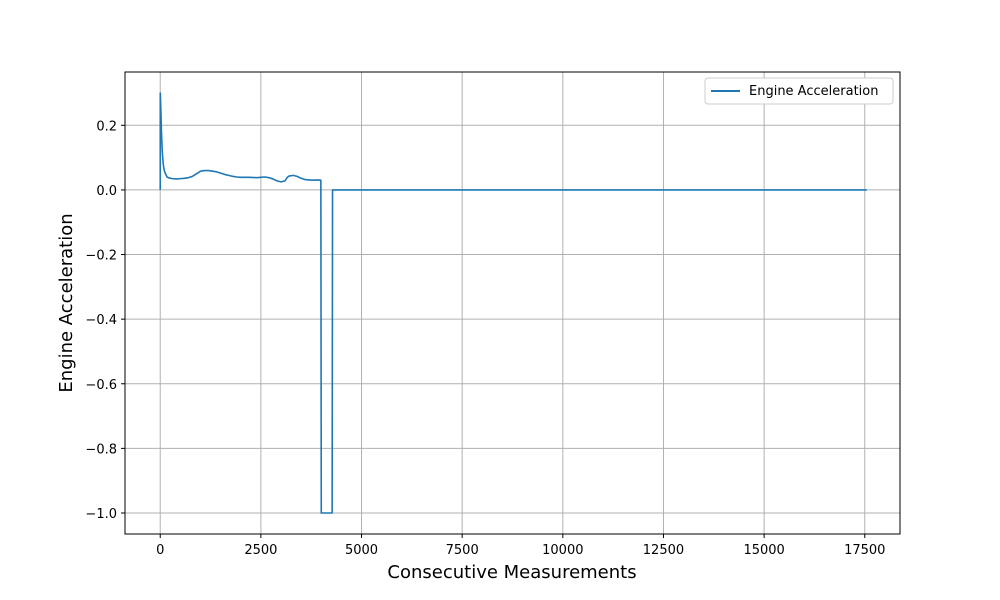 The width and height of the screenshot is (1000, 600). What do you see at coordinates (462, 550) in the screenshot?
I see `x-tick-label: 7500` at bounding box center [462, 550].